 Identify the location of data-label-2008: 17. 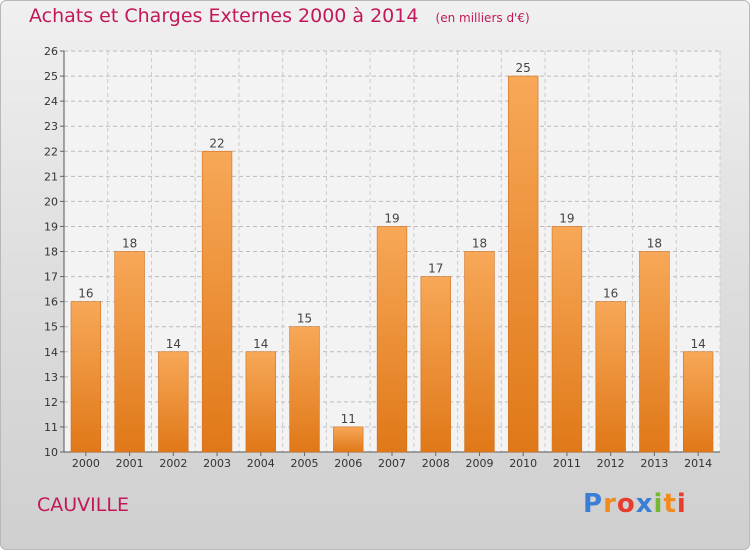
(435, 269).